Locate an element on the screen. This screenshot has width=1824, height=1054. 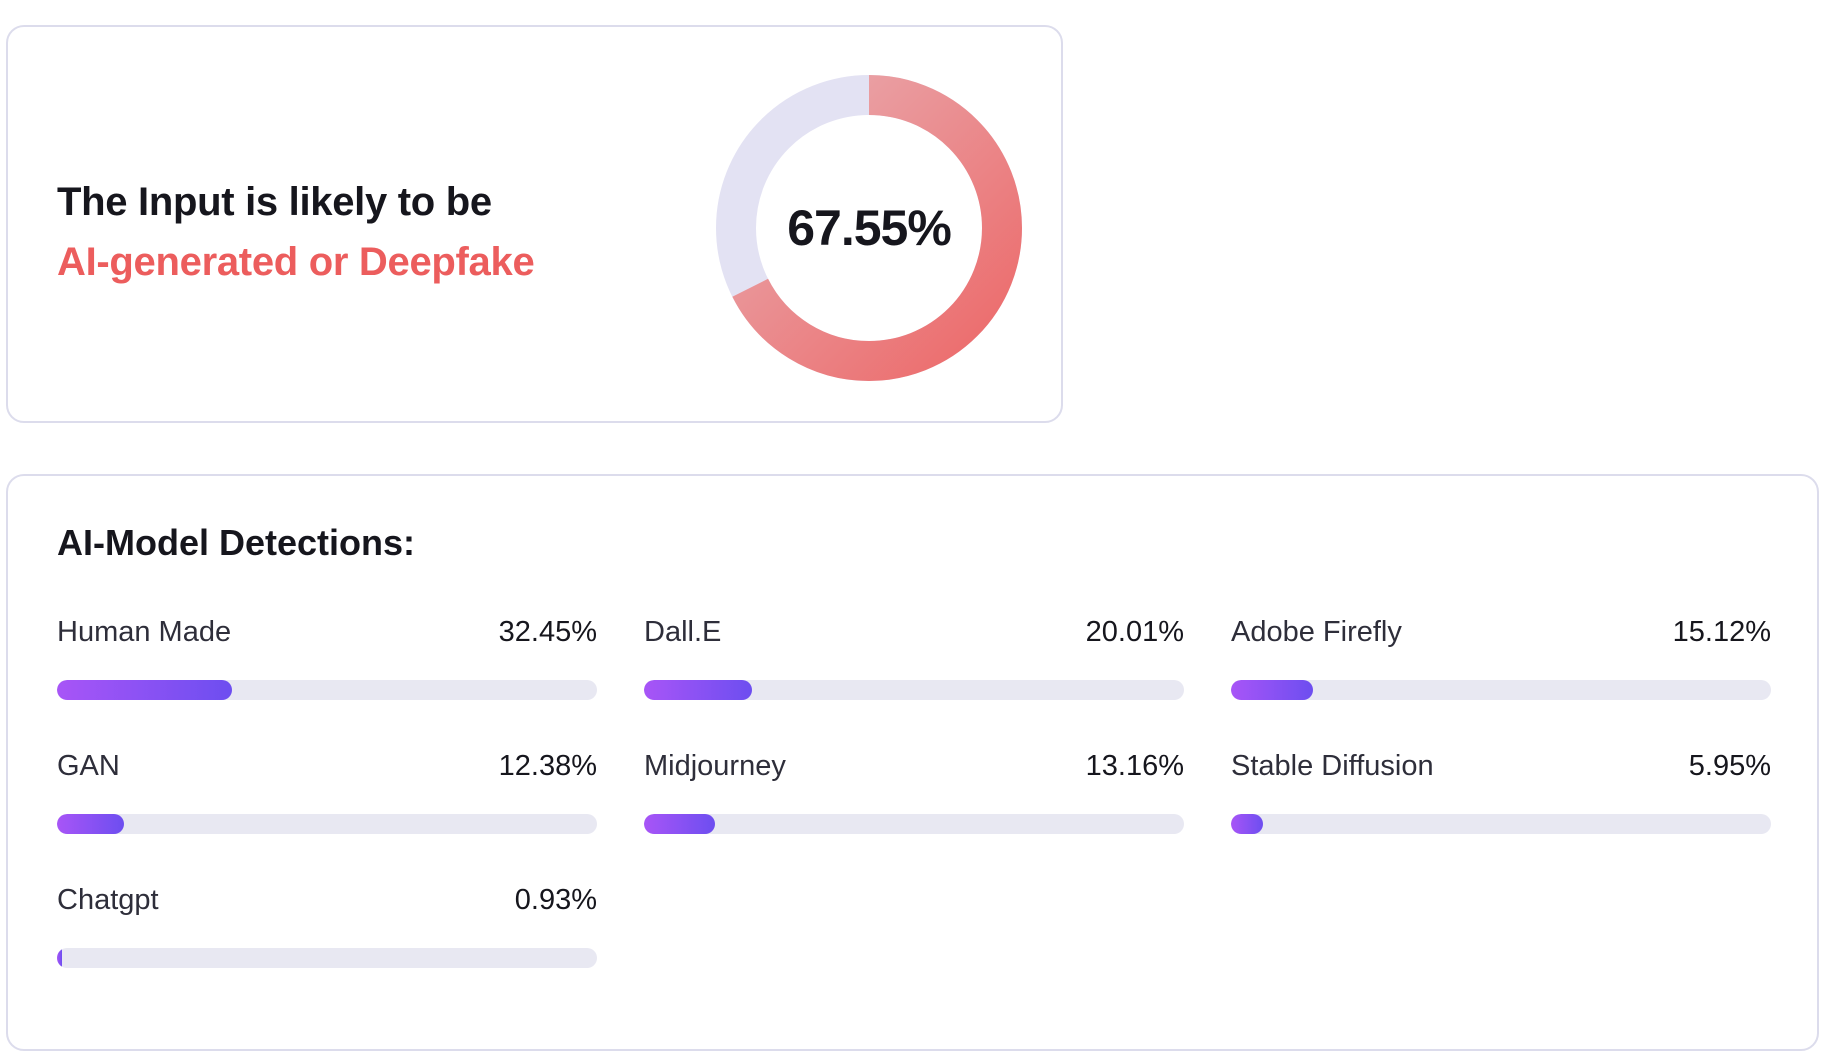
detection-percentage: 0.93% is located at coordinates (555, 900).